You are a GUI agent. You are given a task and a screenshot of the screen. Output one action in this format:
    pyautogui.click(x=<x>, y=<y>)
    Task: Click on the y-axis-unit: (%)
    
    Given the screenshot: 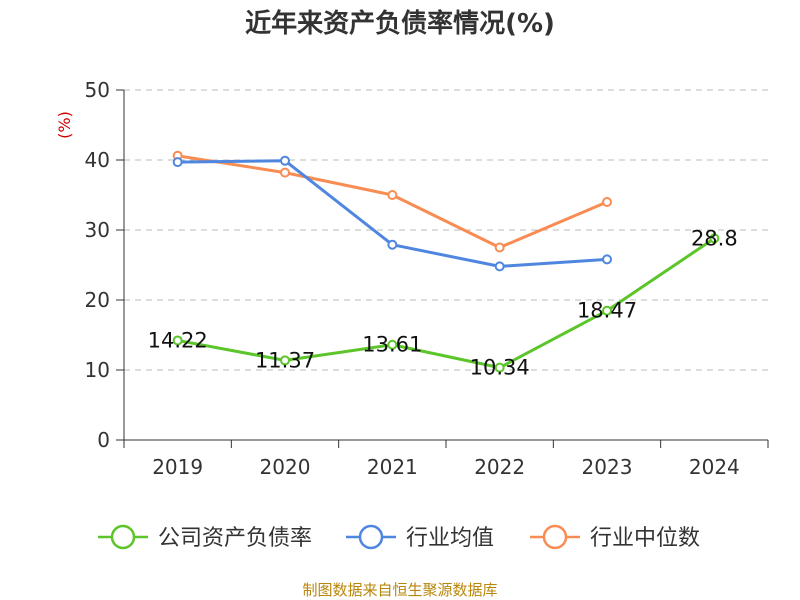 What is the action you would take?
    pyautogui.click(x=64, y=125)
    